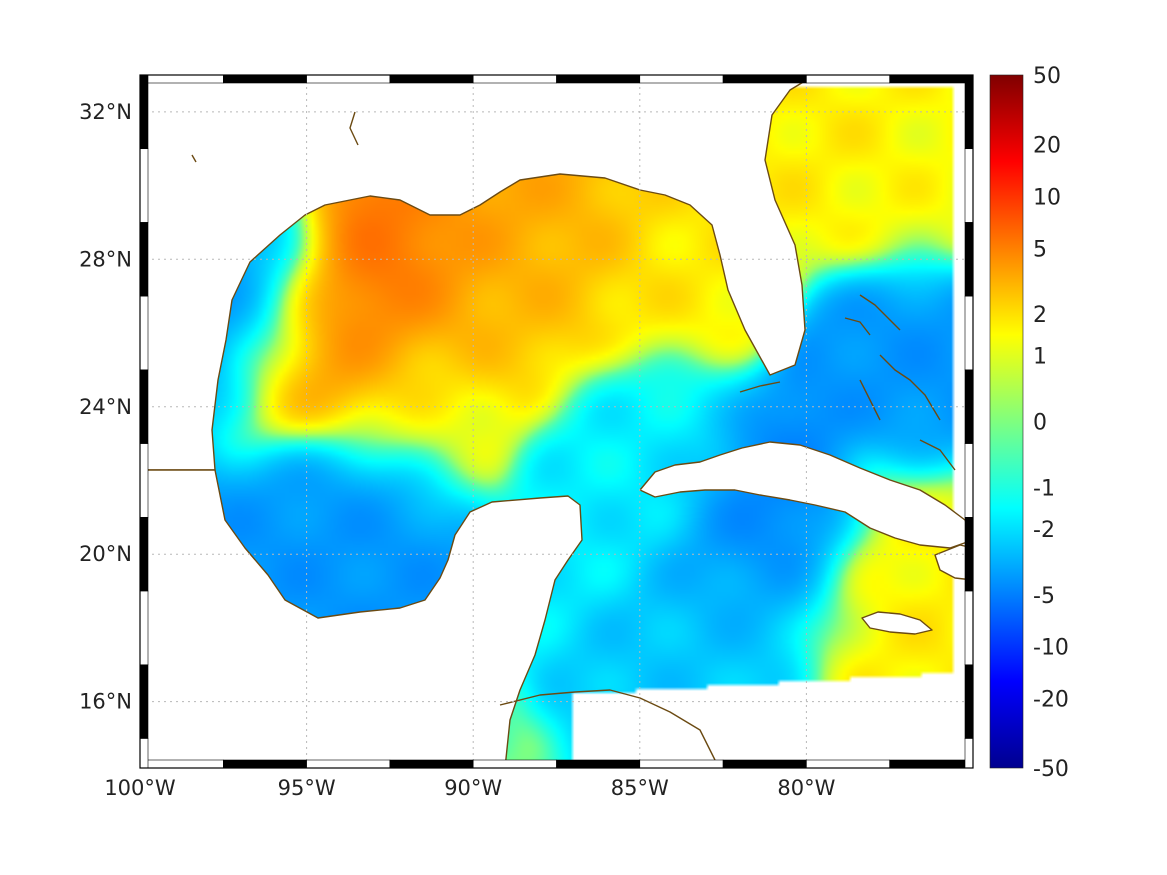 The image size is (1167, 875). What do you see at coordinates (1040, 315) in the screenshot?
I see `colorbar-tick-label: 2` at bounding box center [1040, 315].